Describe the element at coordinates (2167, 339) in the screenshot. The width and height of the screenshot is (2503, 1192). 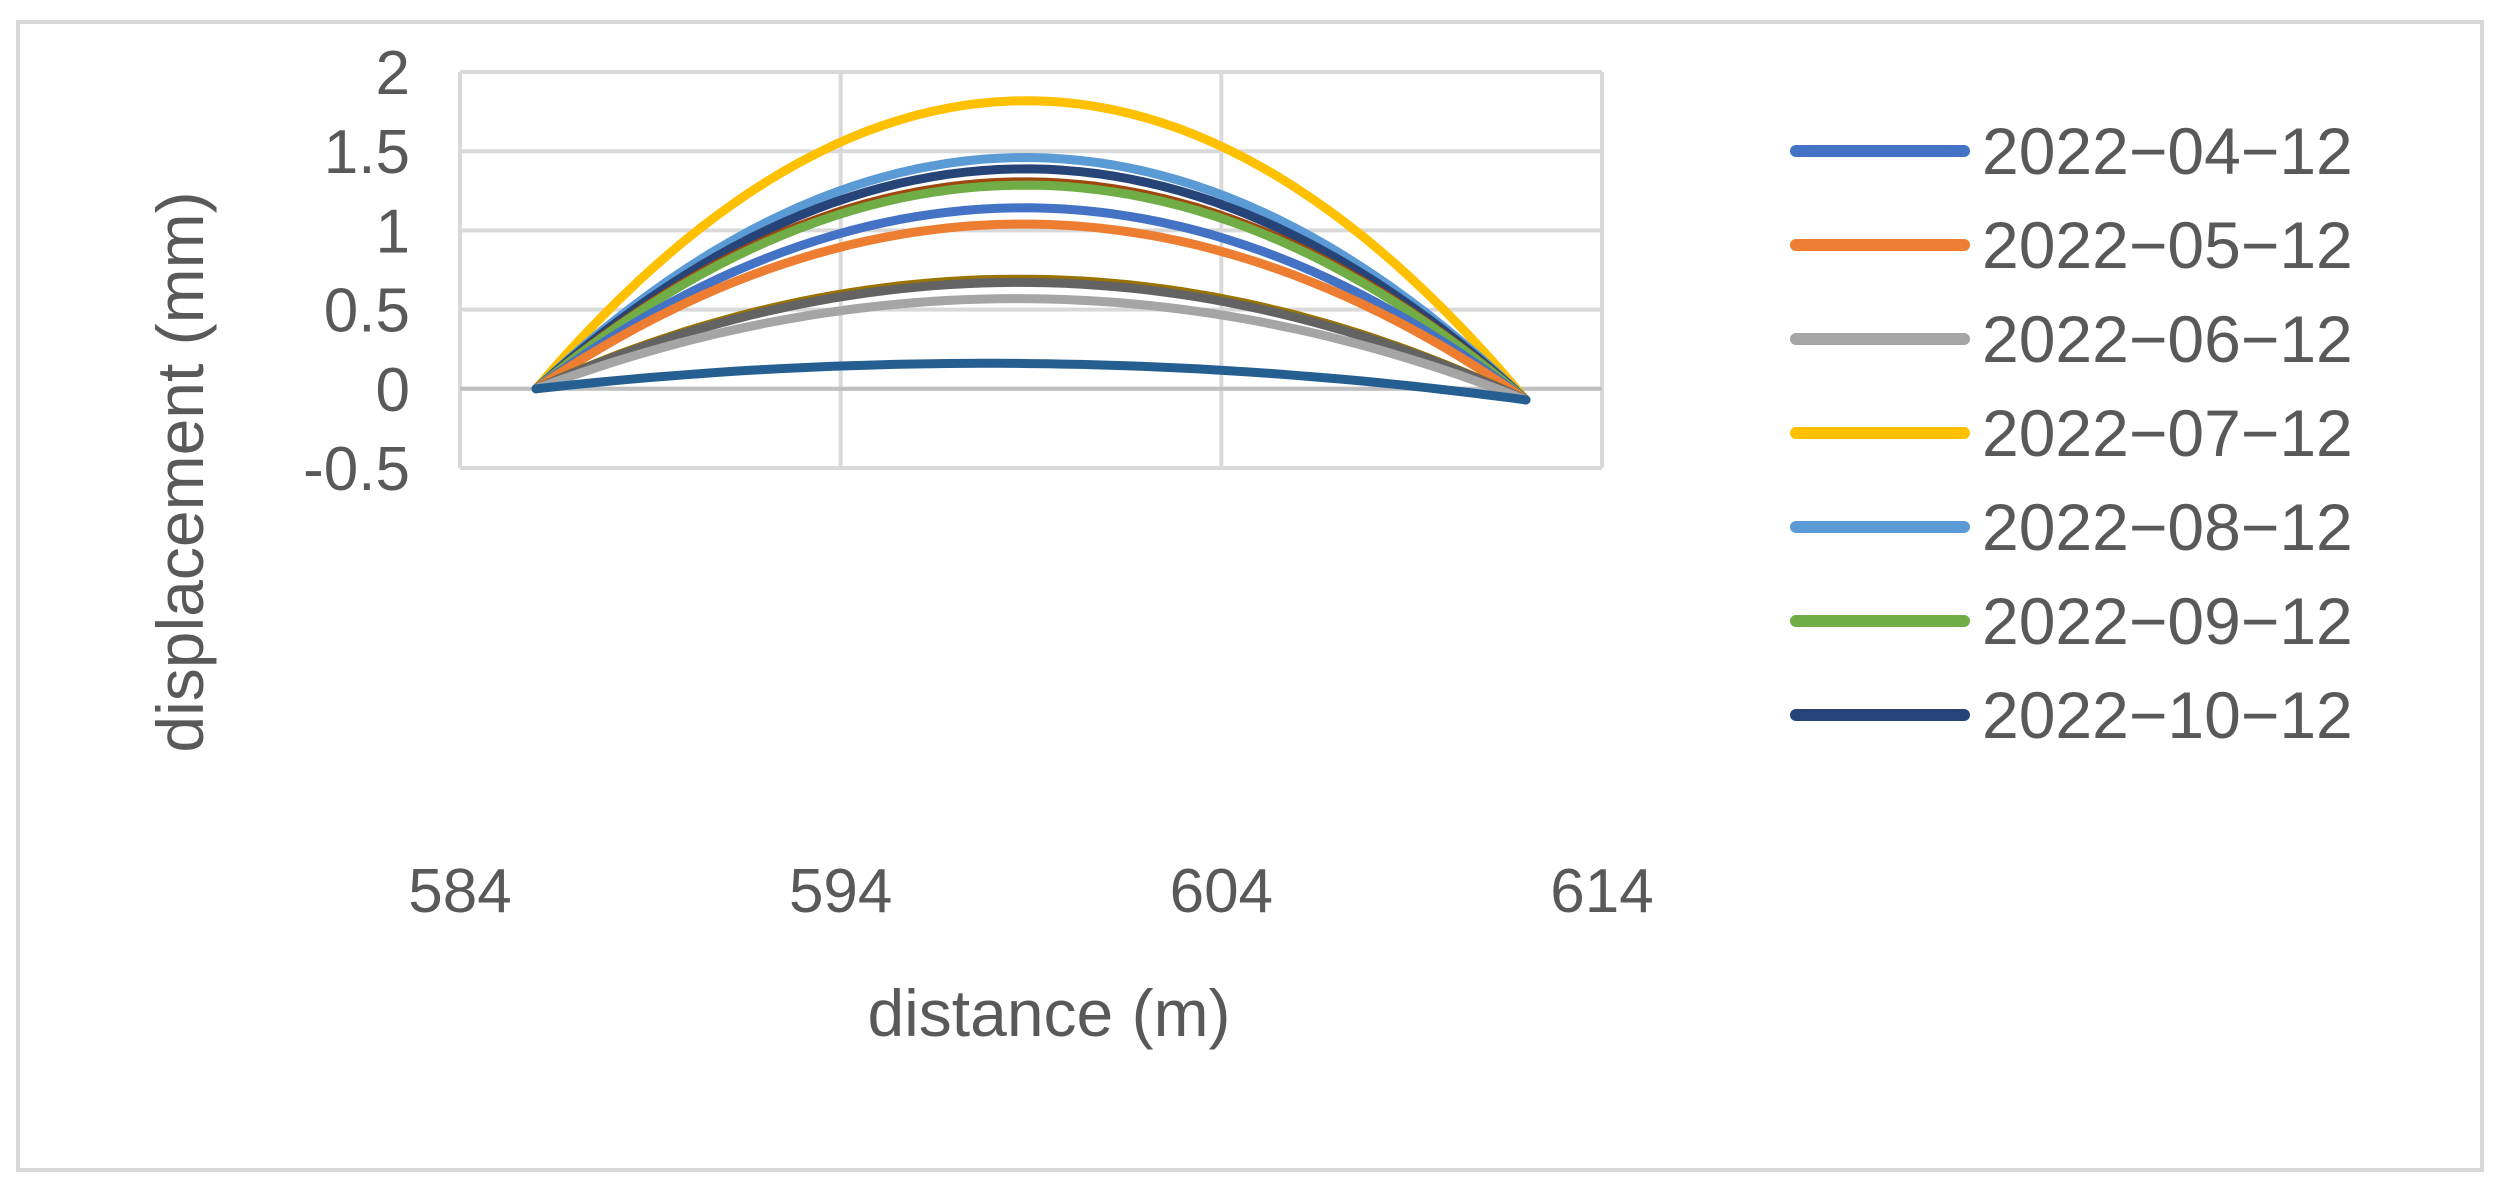
I see `legend-label: 2022−06−12` at that location.